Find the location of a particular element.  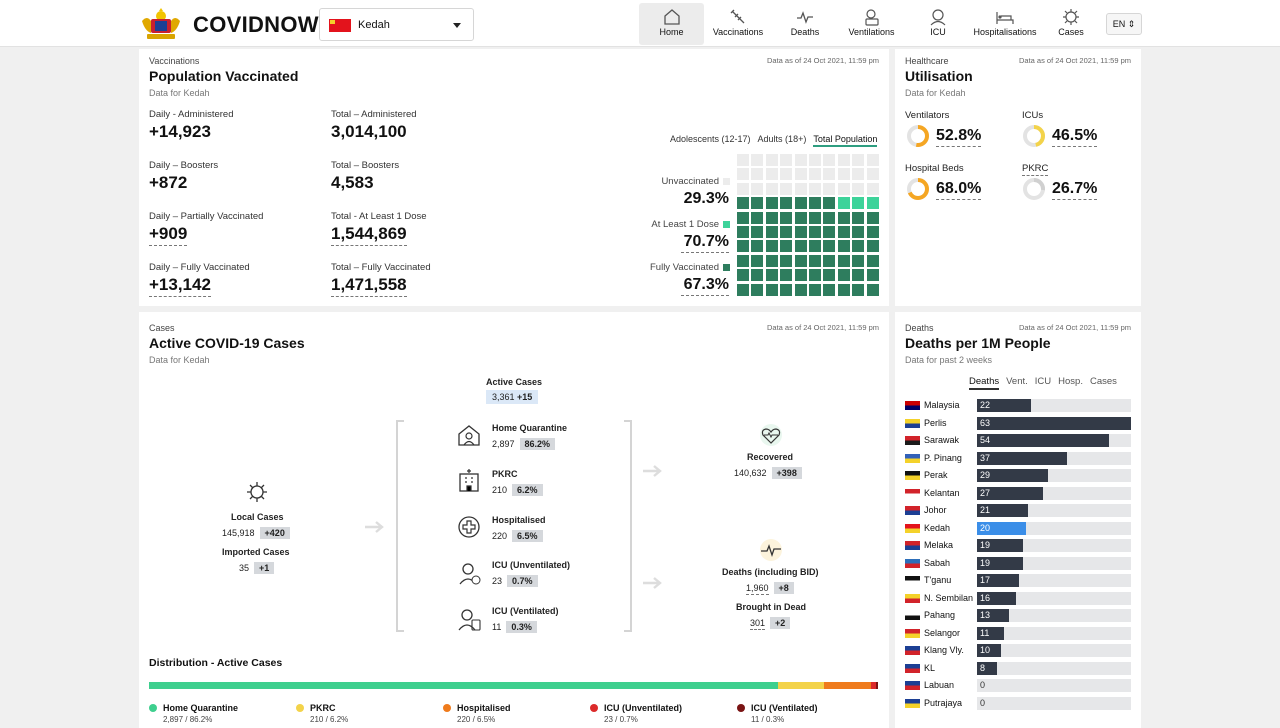

bar-value: 13 is located at coordinates (985, 615).